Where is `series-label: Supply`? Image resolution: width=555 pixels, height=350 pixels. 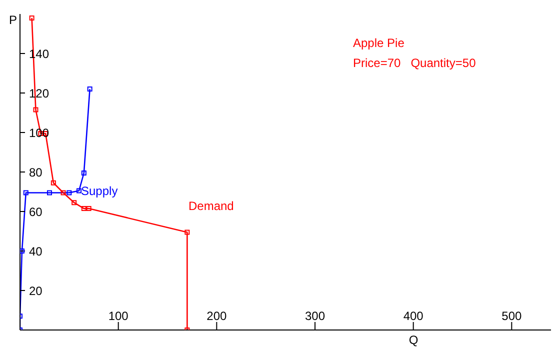
series-label: Supply is located at coordinates (99, 191).